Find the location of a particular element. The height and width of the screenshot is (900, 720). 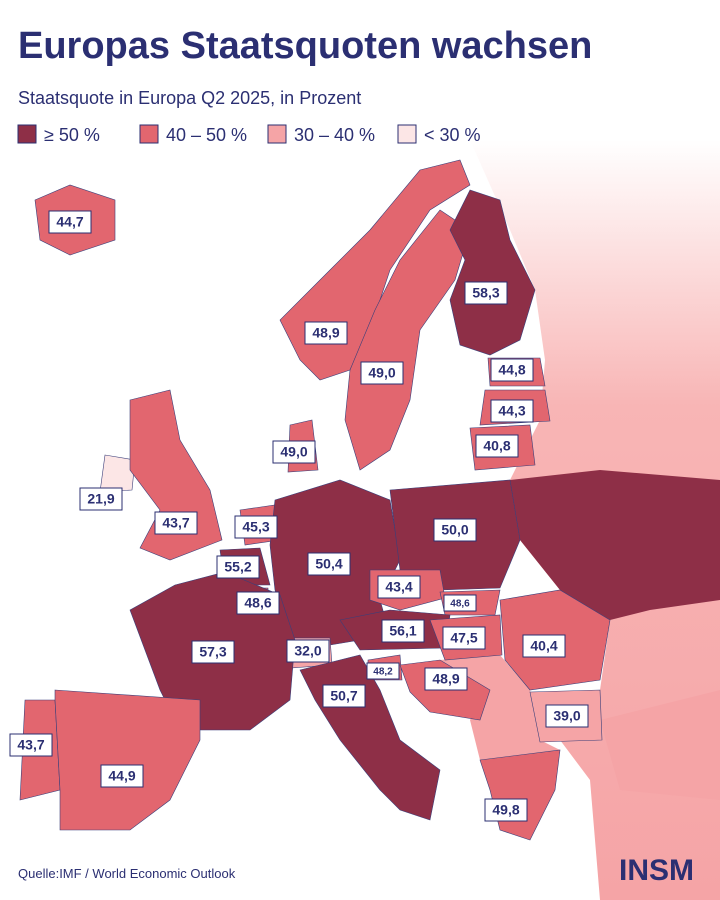

title: Europas Staatsquoten wachsen is located at coordinates (305, 46).